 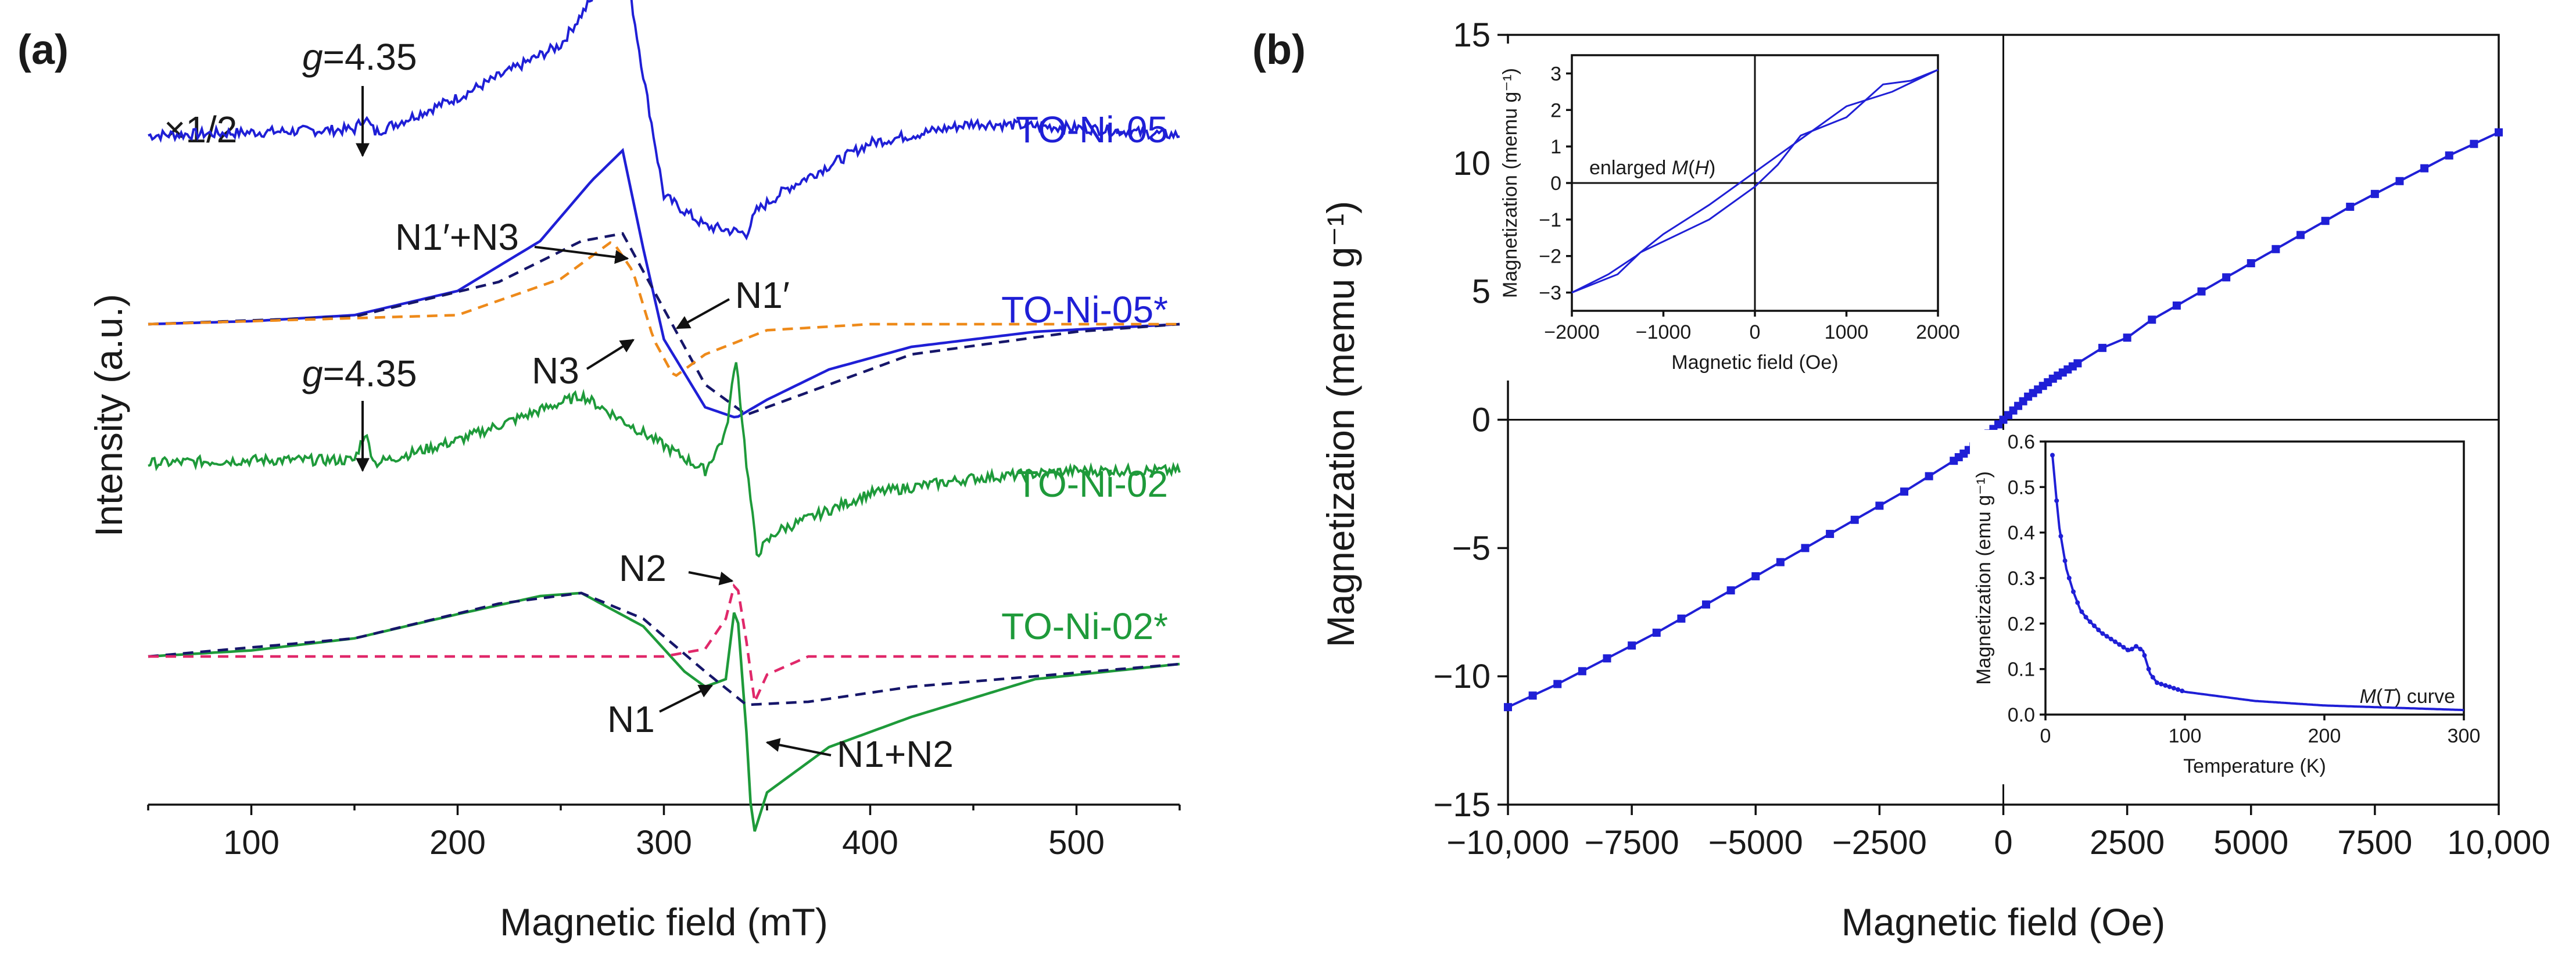 I want to click on x-tick-label: −2500, so click(x=1879, y=843).